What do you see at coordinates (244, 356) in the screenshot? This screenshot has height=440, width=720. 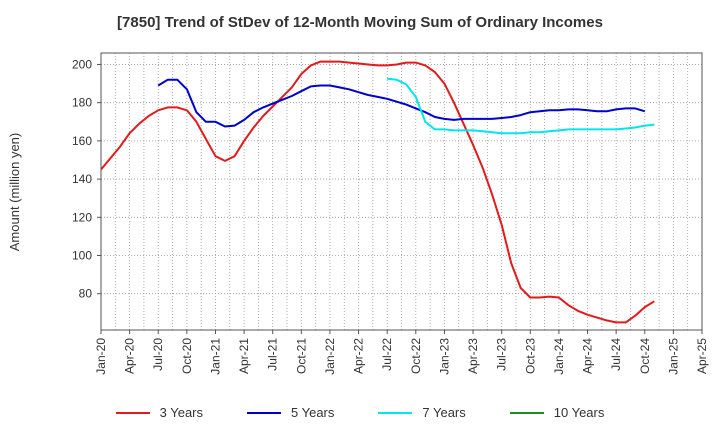 I see `x-tick-label: Apr-21` at bounding box center [244, 356].